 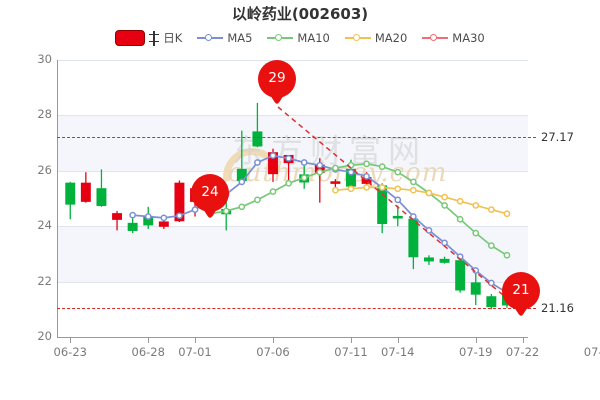 I want to click on legend-item-ma5: MA5, so click(x=224, y=38).